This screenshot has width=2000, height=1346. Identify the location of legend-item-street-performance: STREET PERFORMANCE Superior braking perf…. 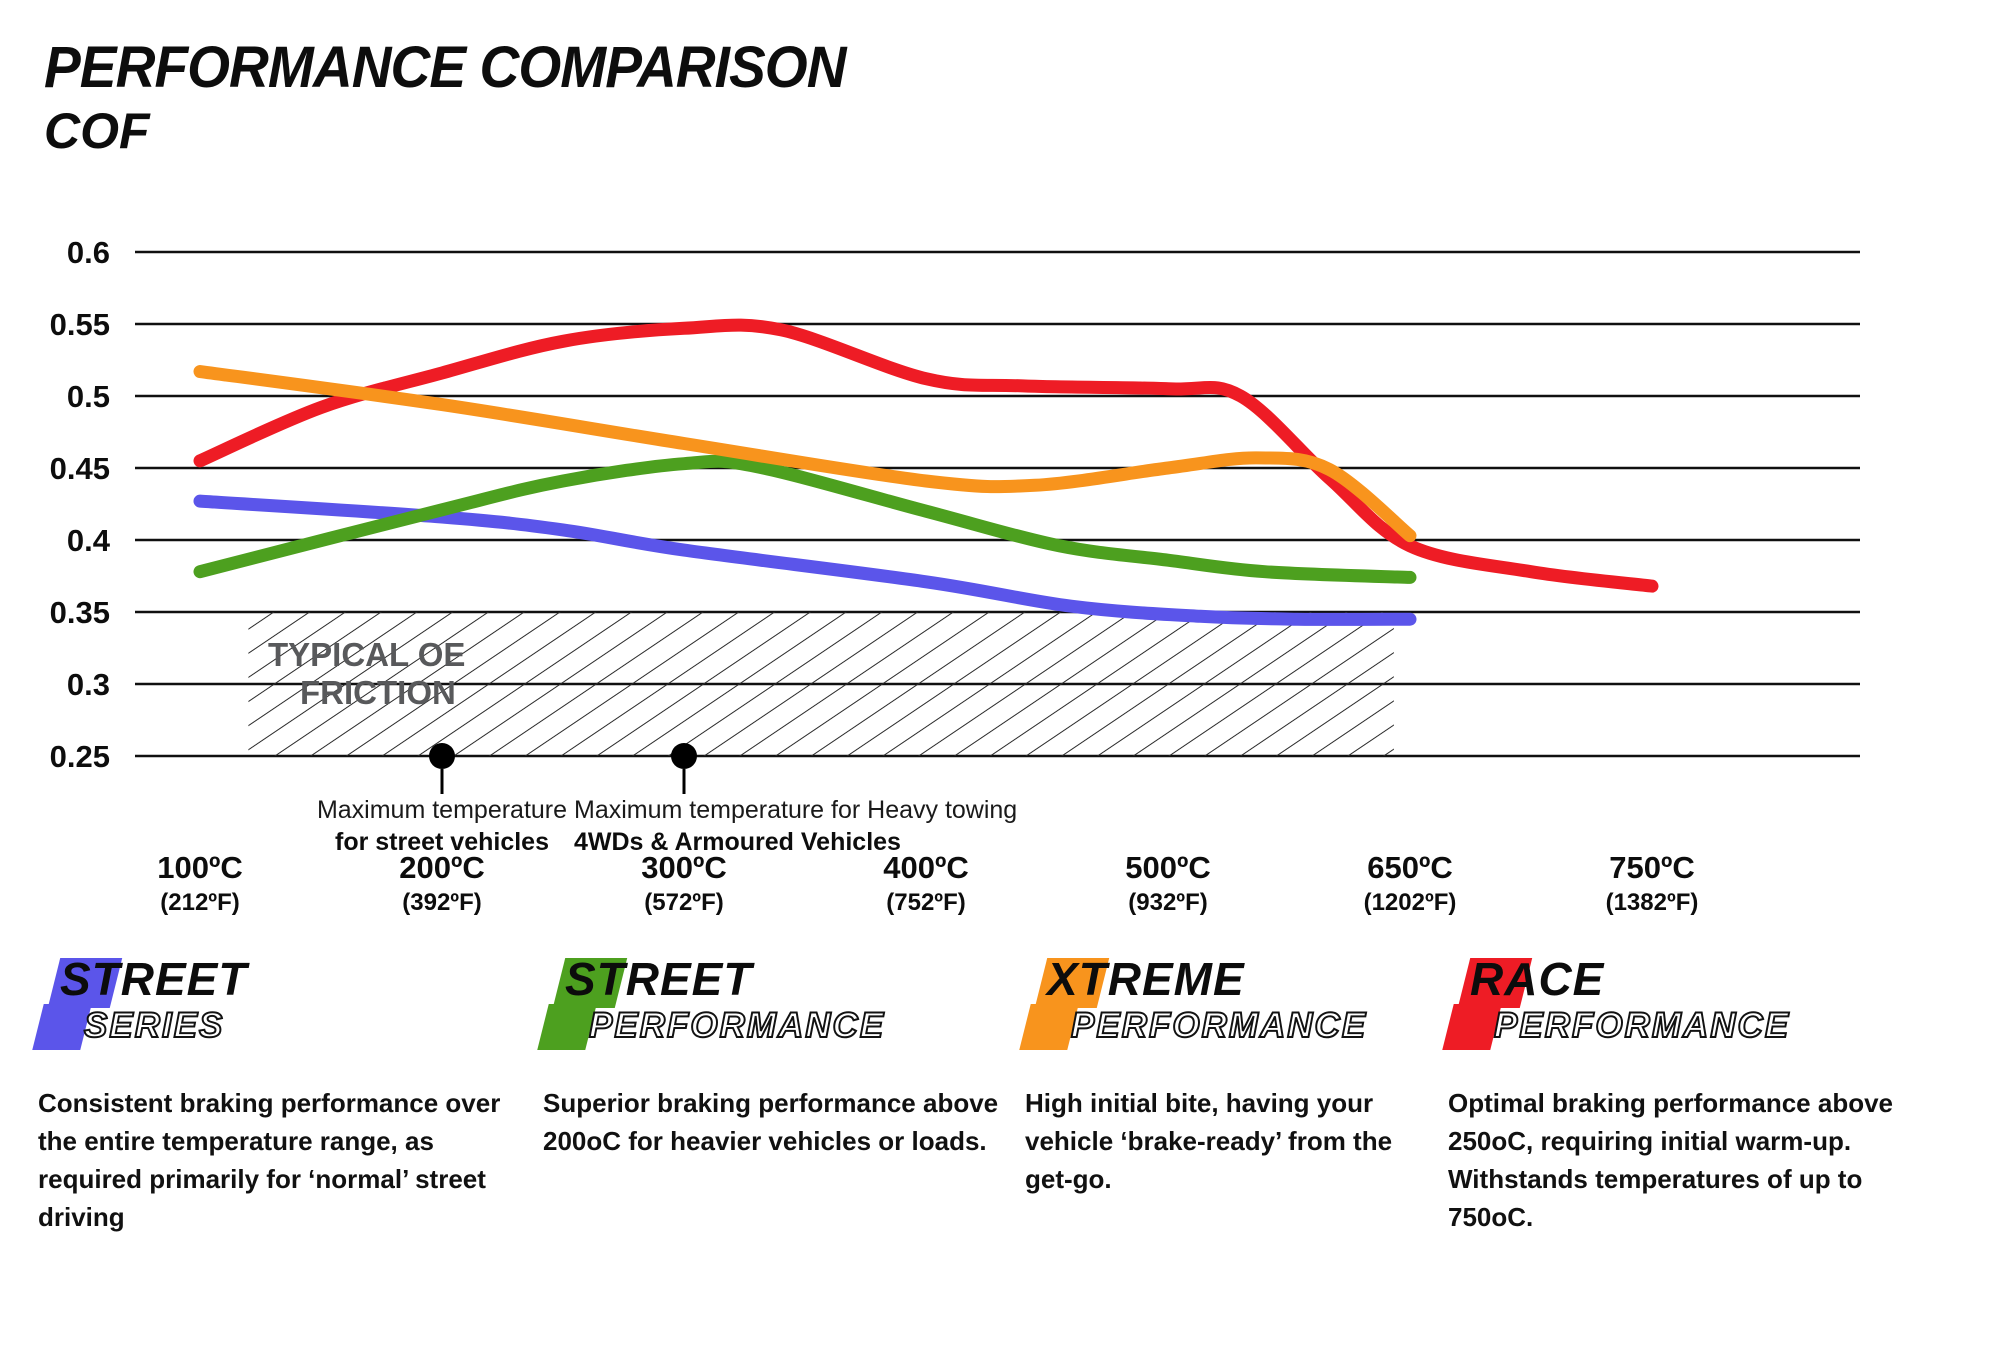
(774, 1056).